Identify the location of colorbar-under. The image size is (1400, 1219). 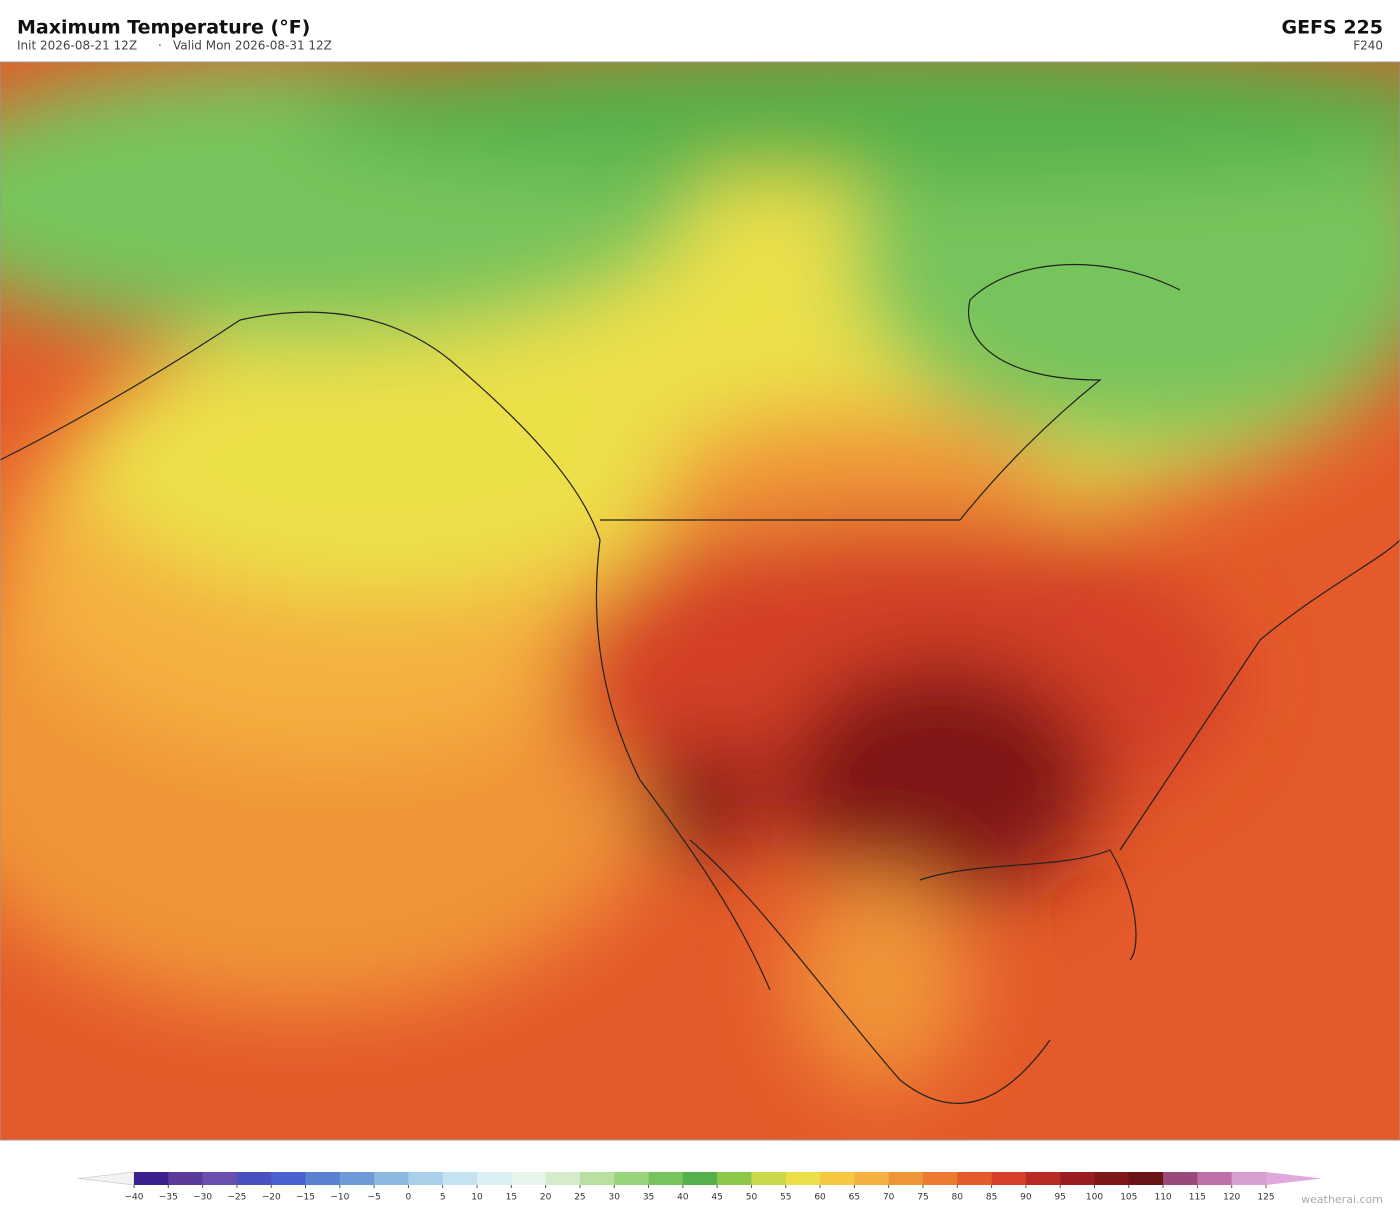
(106, 1178).